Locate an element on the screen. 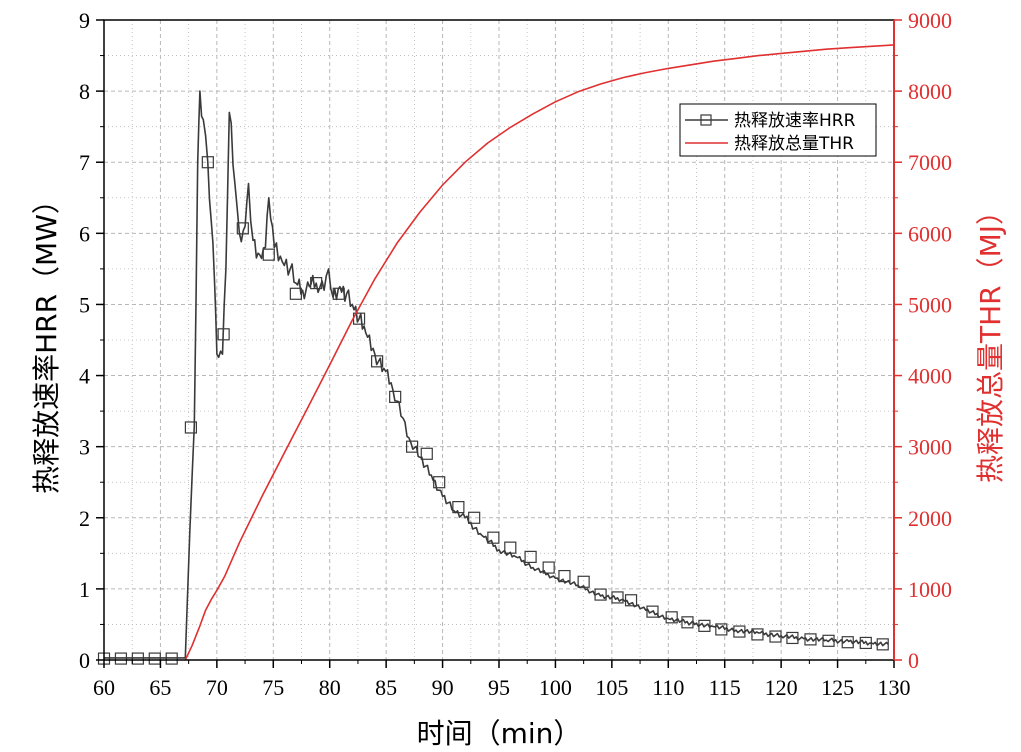 The image size is (1021, 752). y-left-tick-label: 2 is located at coordinates (84, 518).